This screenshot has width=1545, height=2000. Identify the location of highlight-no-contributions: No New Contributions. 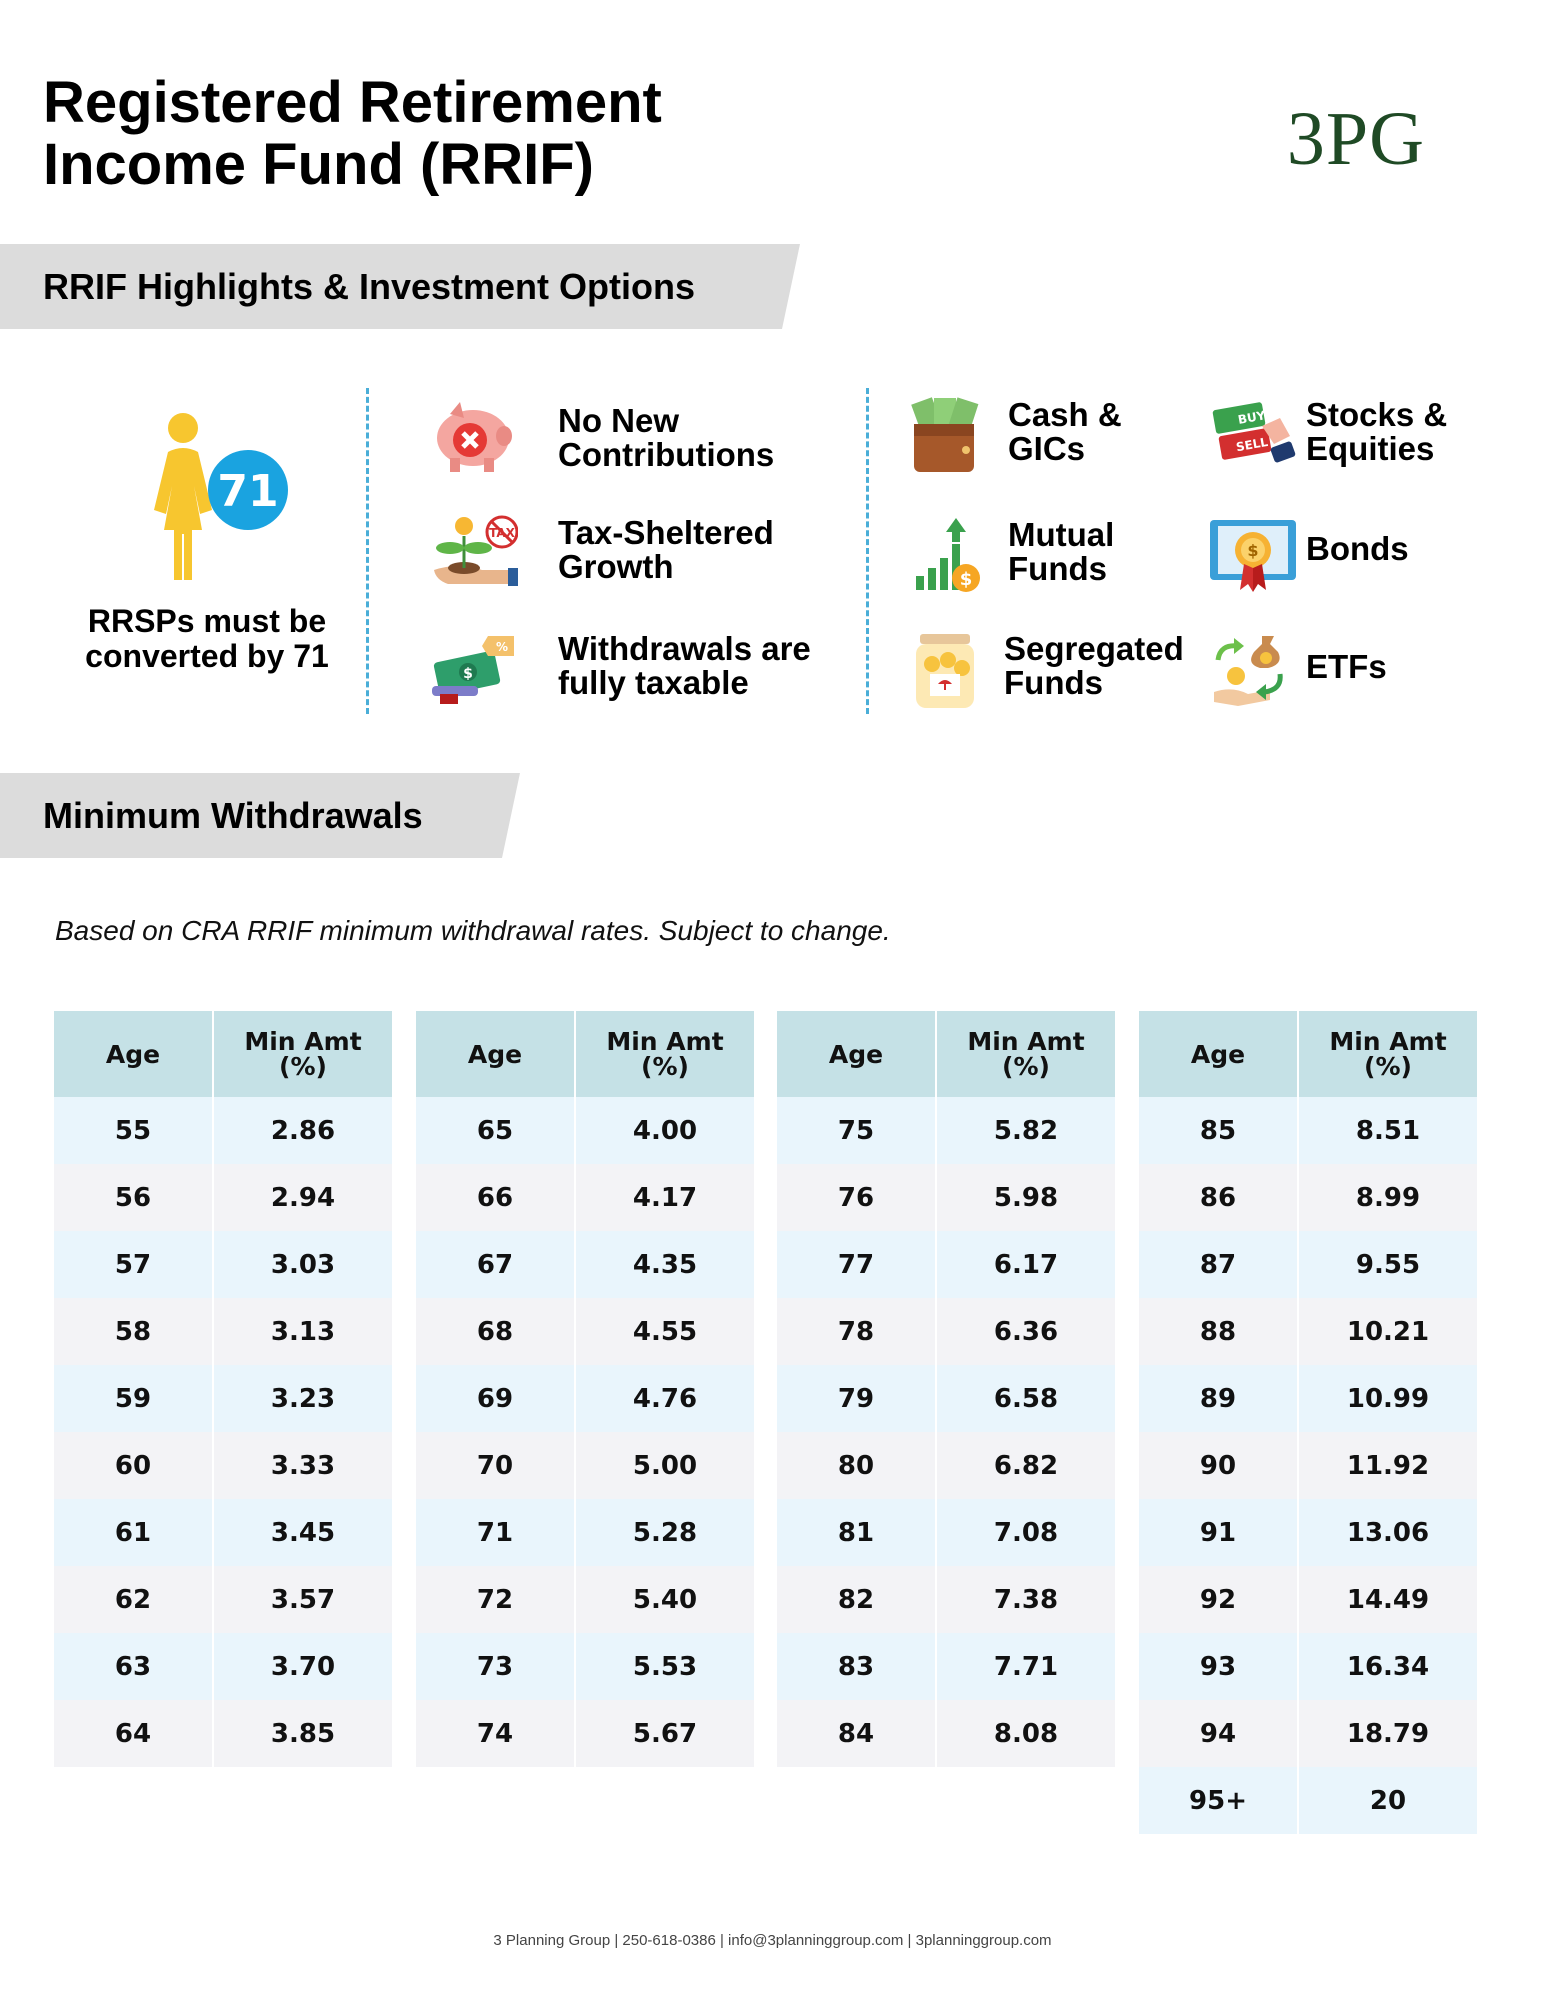
(638, 436).